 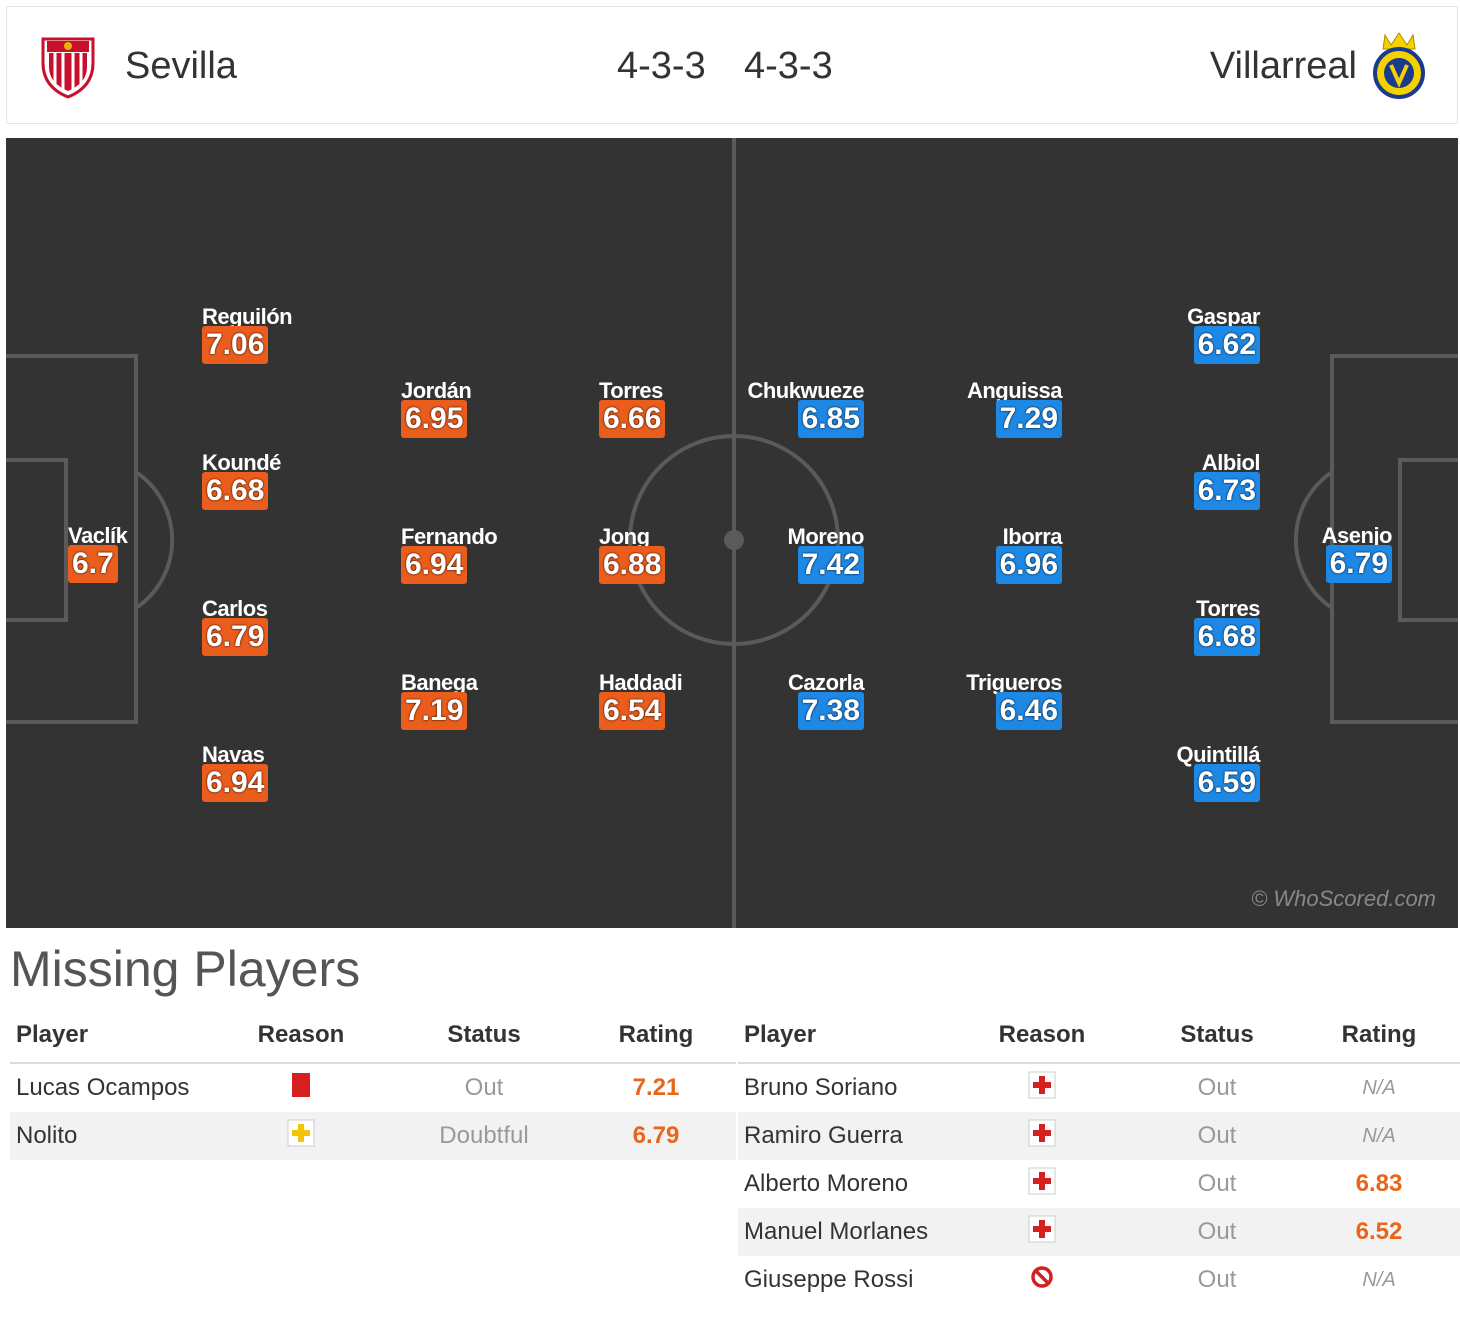 I want to click on away-player: Albiol 6.73, so click(x=1185, y=481).